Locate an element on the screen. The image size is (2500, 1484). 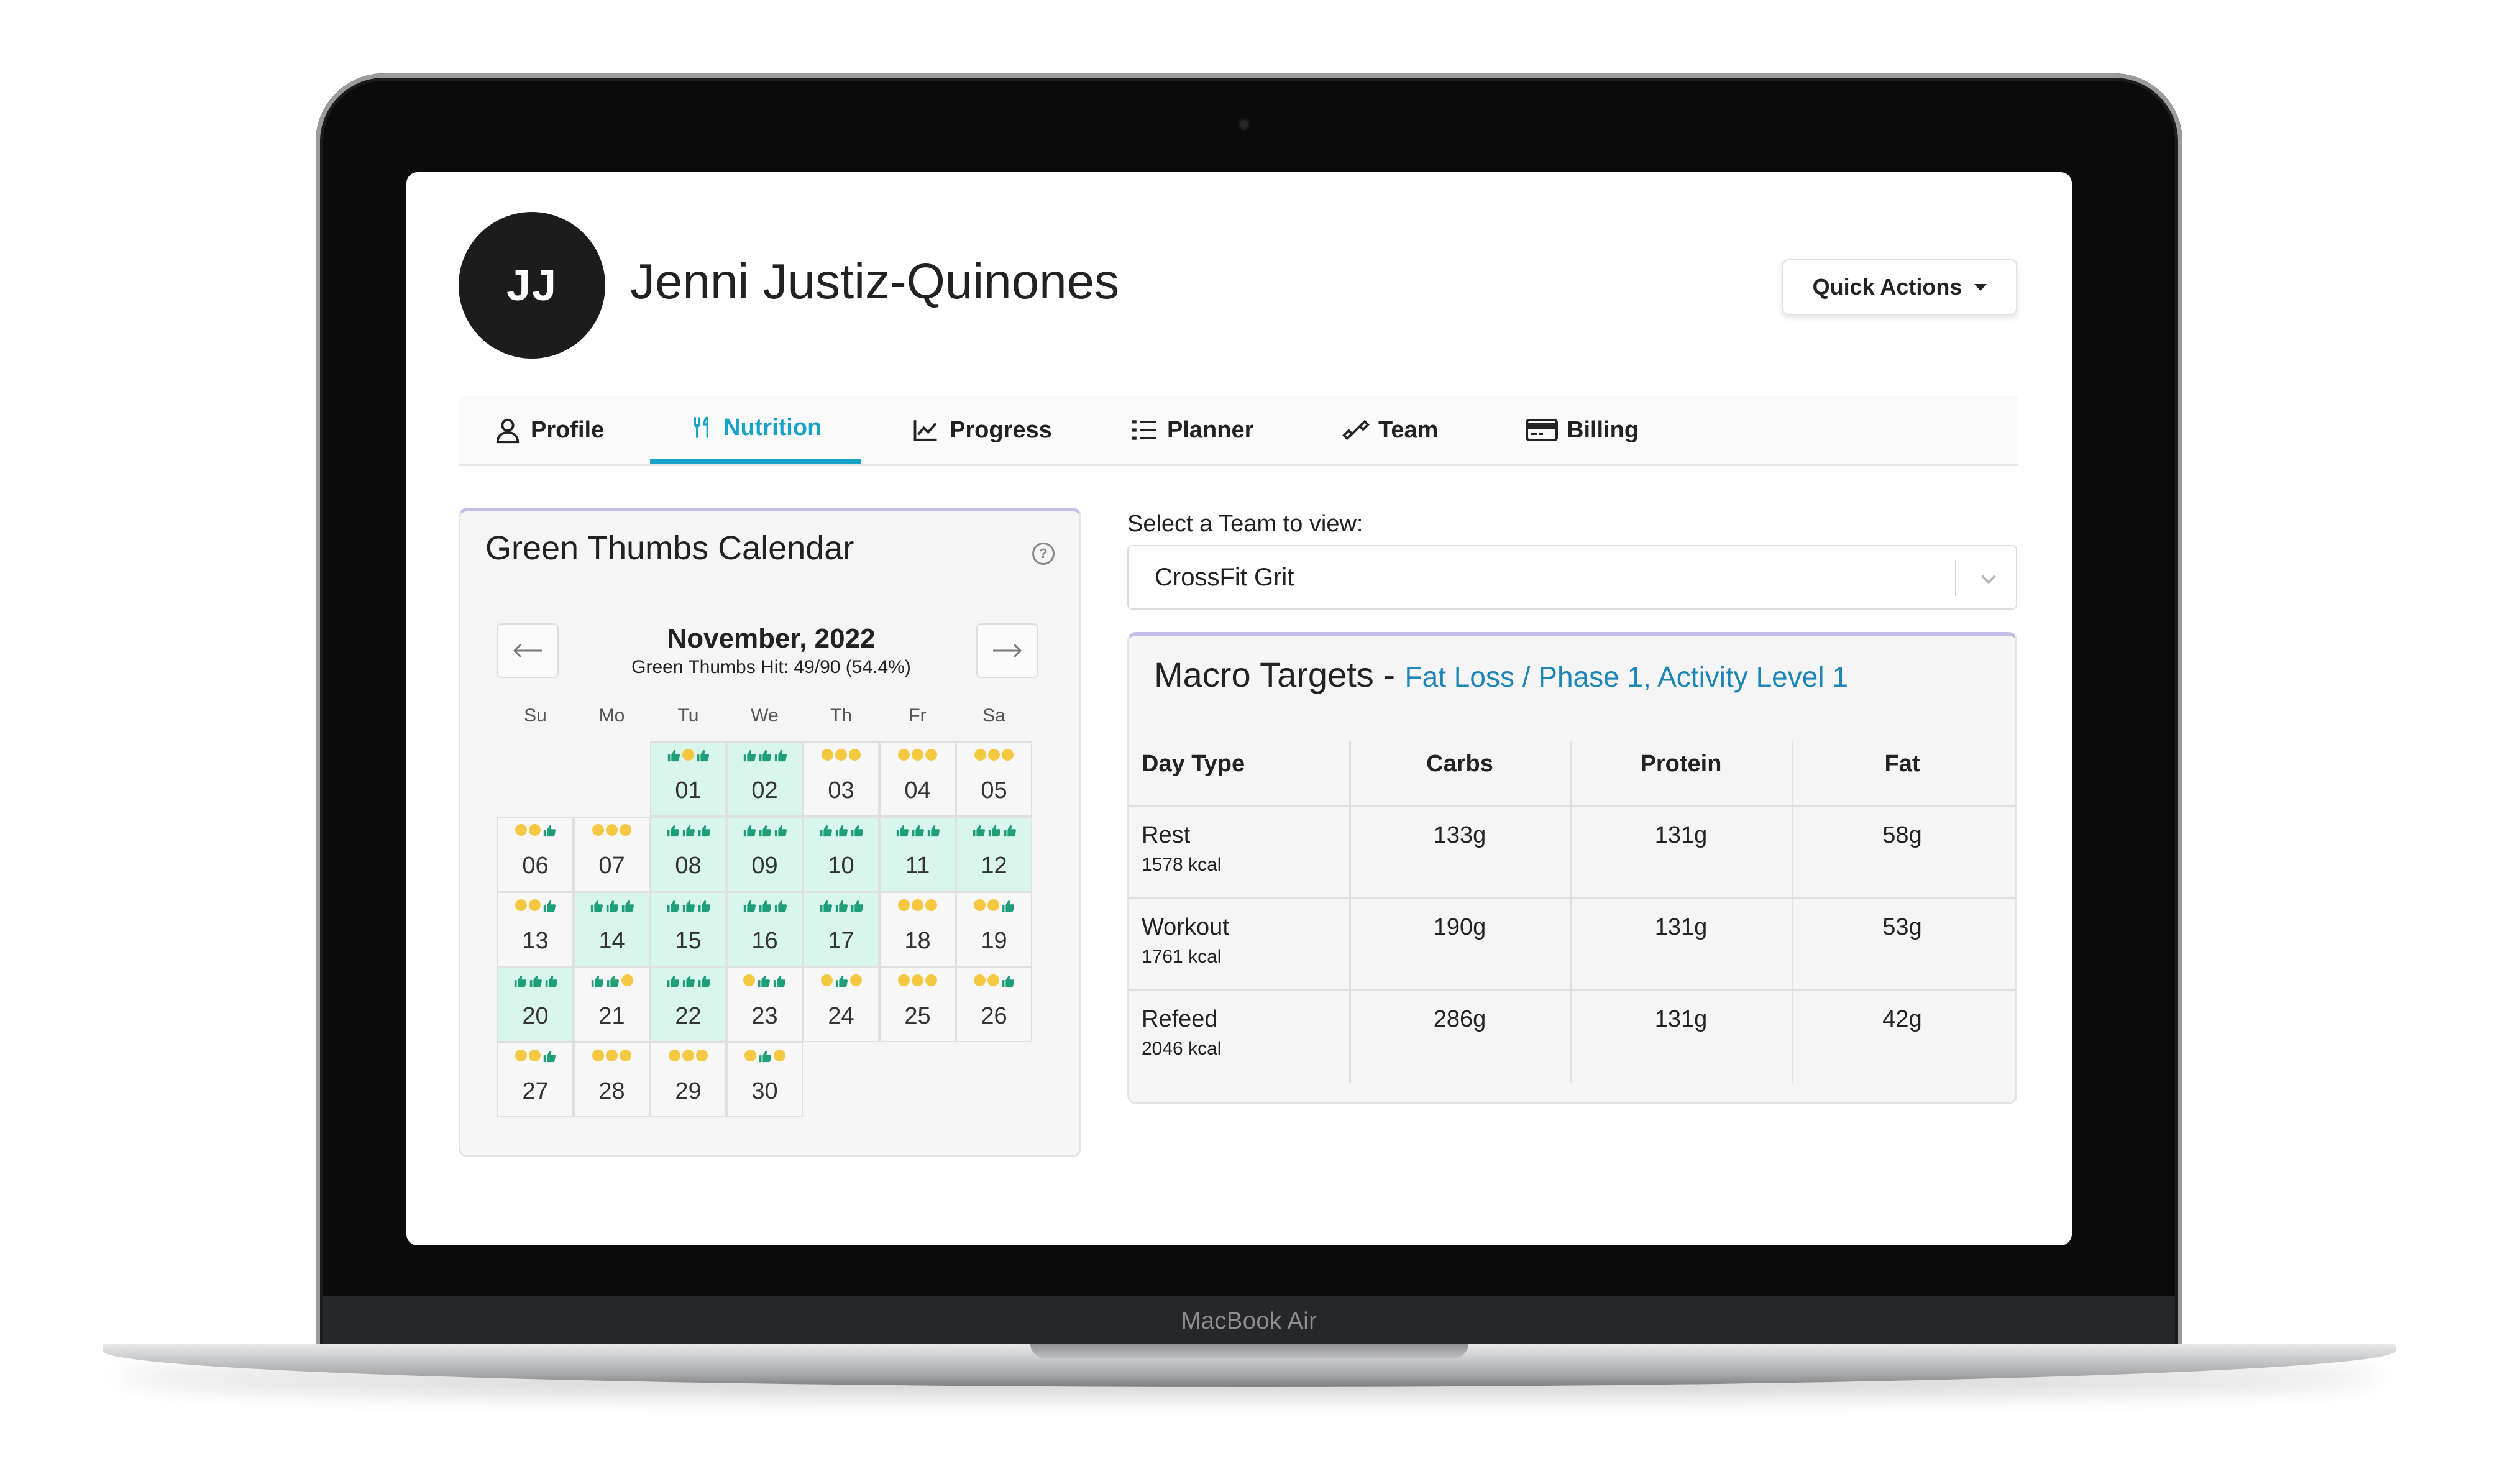
calendar-day-28: 28 is located at coordinates (612, 1079).